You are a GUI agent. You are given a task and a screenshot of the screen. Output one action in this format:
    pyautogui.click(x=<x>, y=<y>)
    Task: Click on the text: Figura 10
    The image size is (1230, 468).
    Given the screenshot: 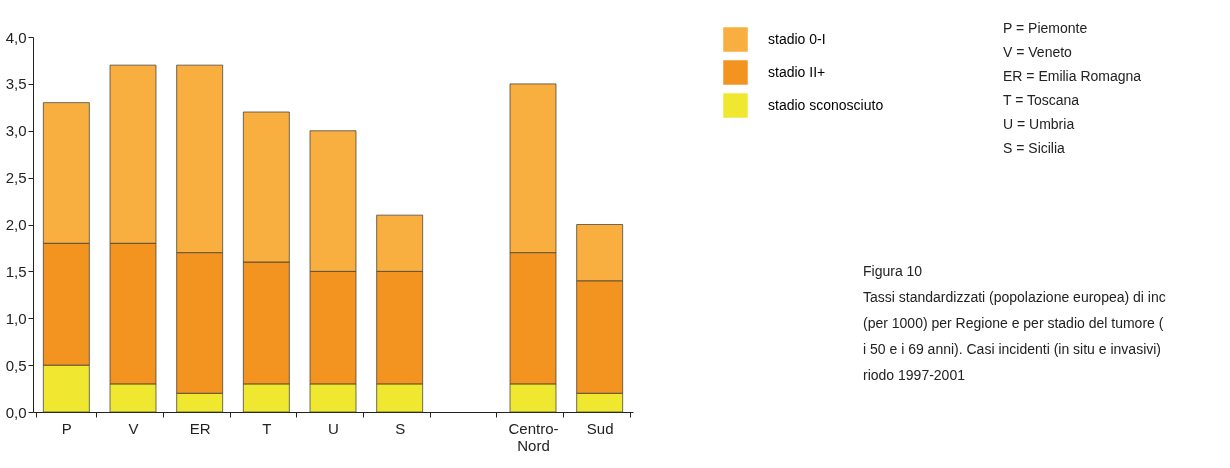 What is the action you would take?
    pyautogui.click(x=893, y=271)
    